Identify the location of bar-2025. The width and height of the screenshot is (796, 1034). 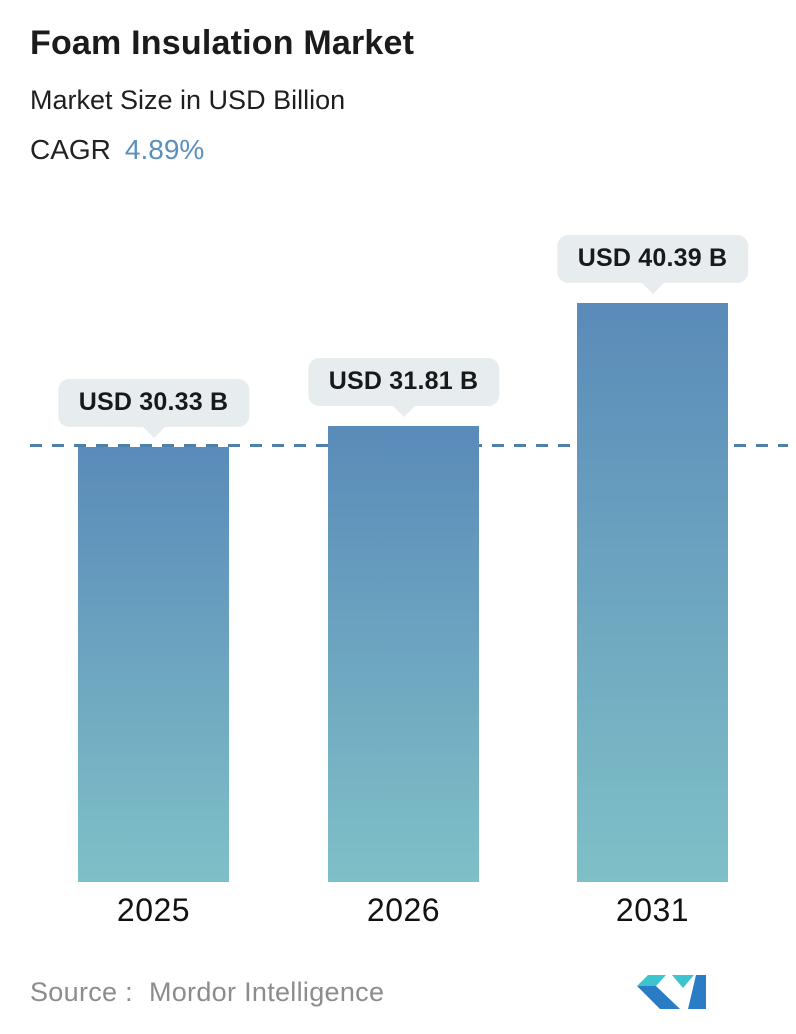
(153, 664).